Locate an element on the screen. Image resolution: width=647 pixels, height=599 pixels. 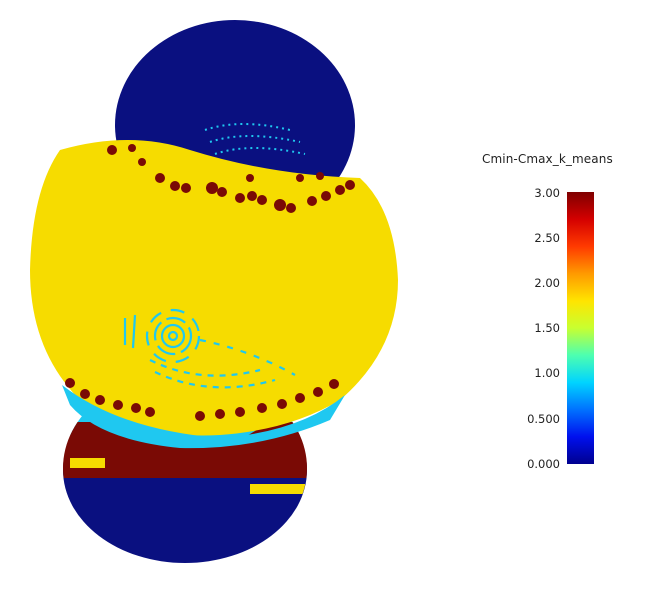
boundary-dots-lower is located at coordinates (202, 399).